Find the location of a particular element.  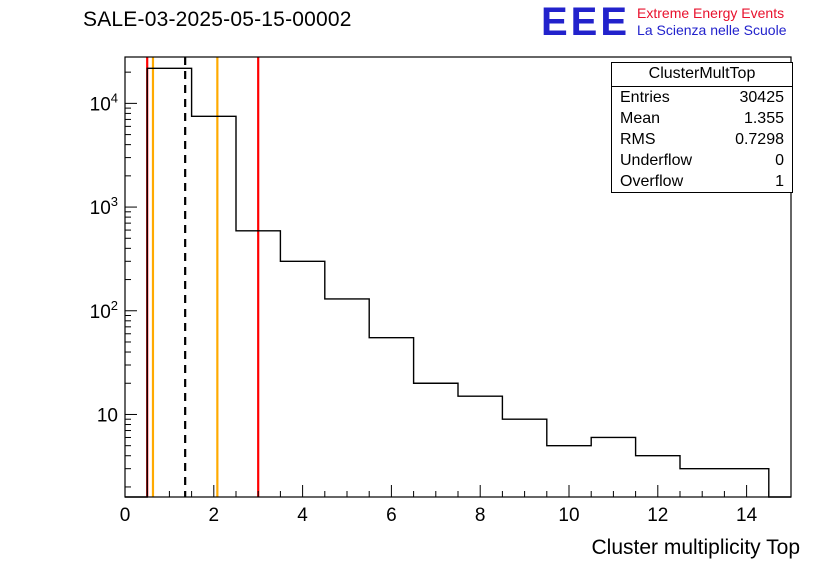

y-tick-label: 10⁴ is located at coordinates (104, 102).